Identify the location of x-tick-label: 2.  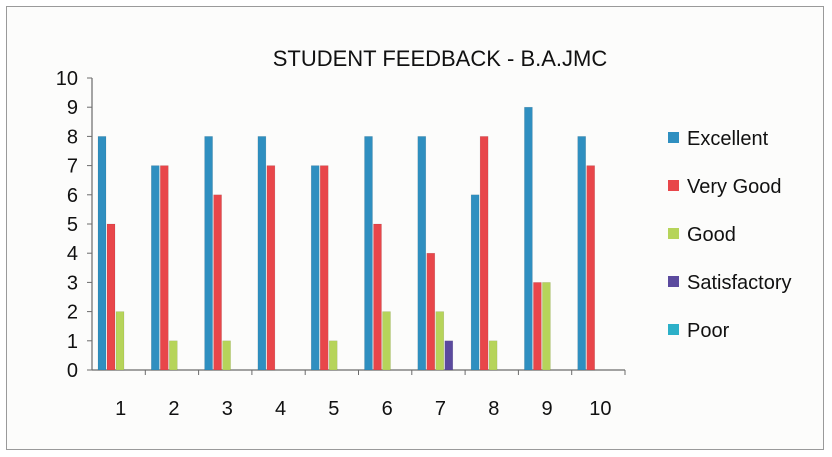
(173, 409).